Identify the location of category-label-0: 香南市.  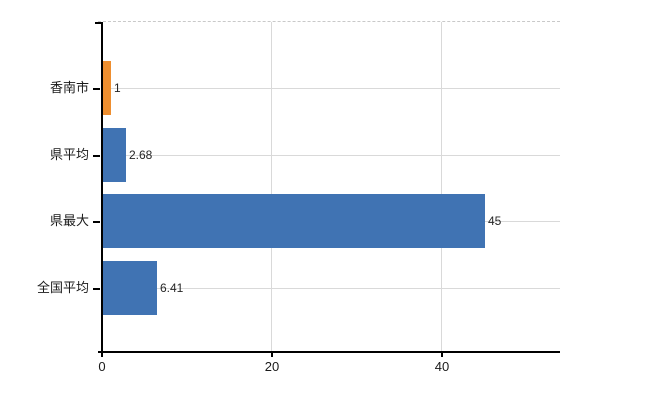
(69, 87).